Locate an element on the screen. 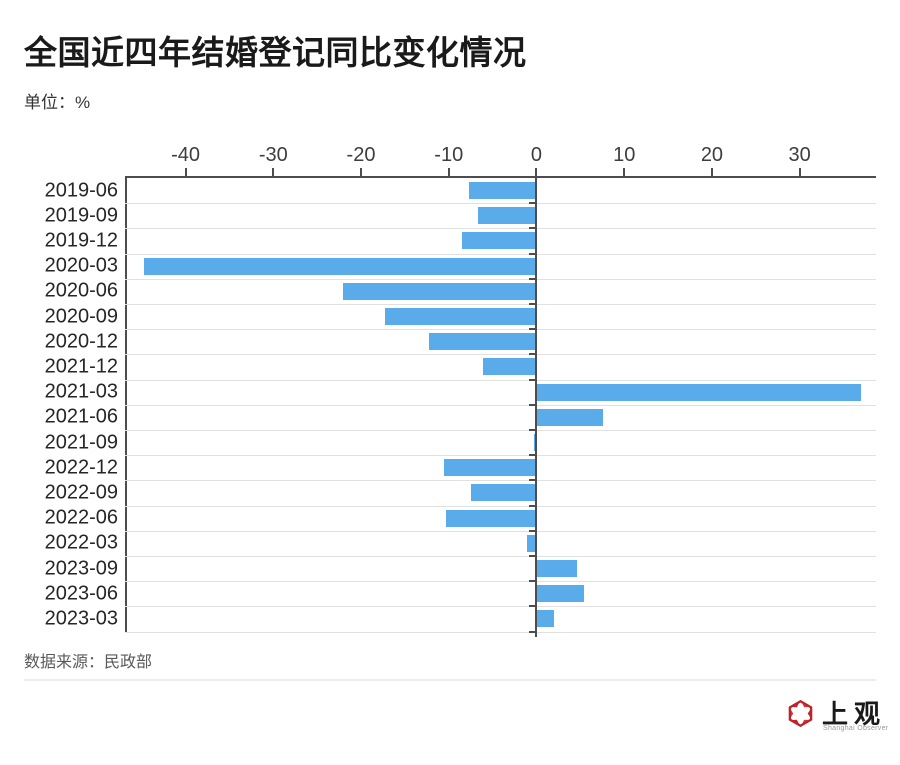  category-label: 2022-12 is located at coordinates (81, 467).